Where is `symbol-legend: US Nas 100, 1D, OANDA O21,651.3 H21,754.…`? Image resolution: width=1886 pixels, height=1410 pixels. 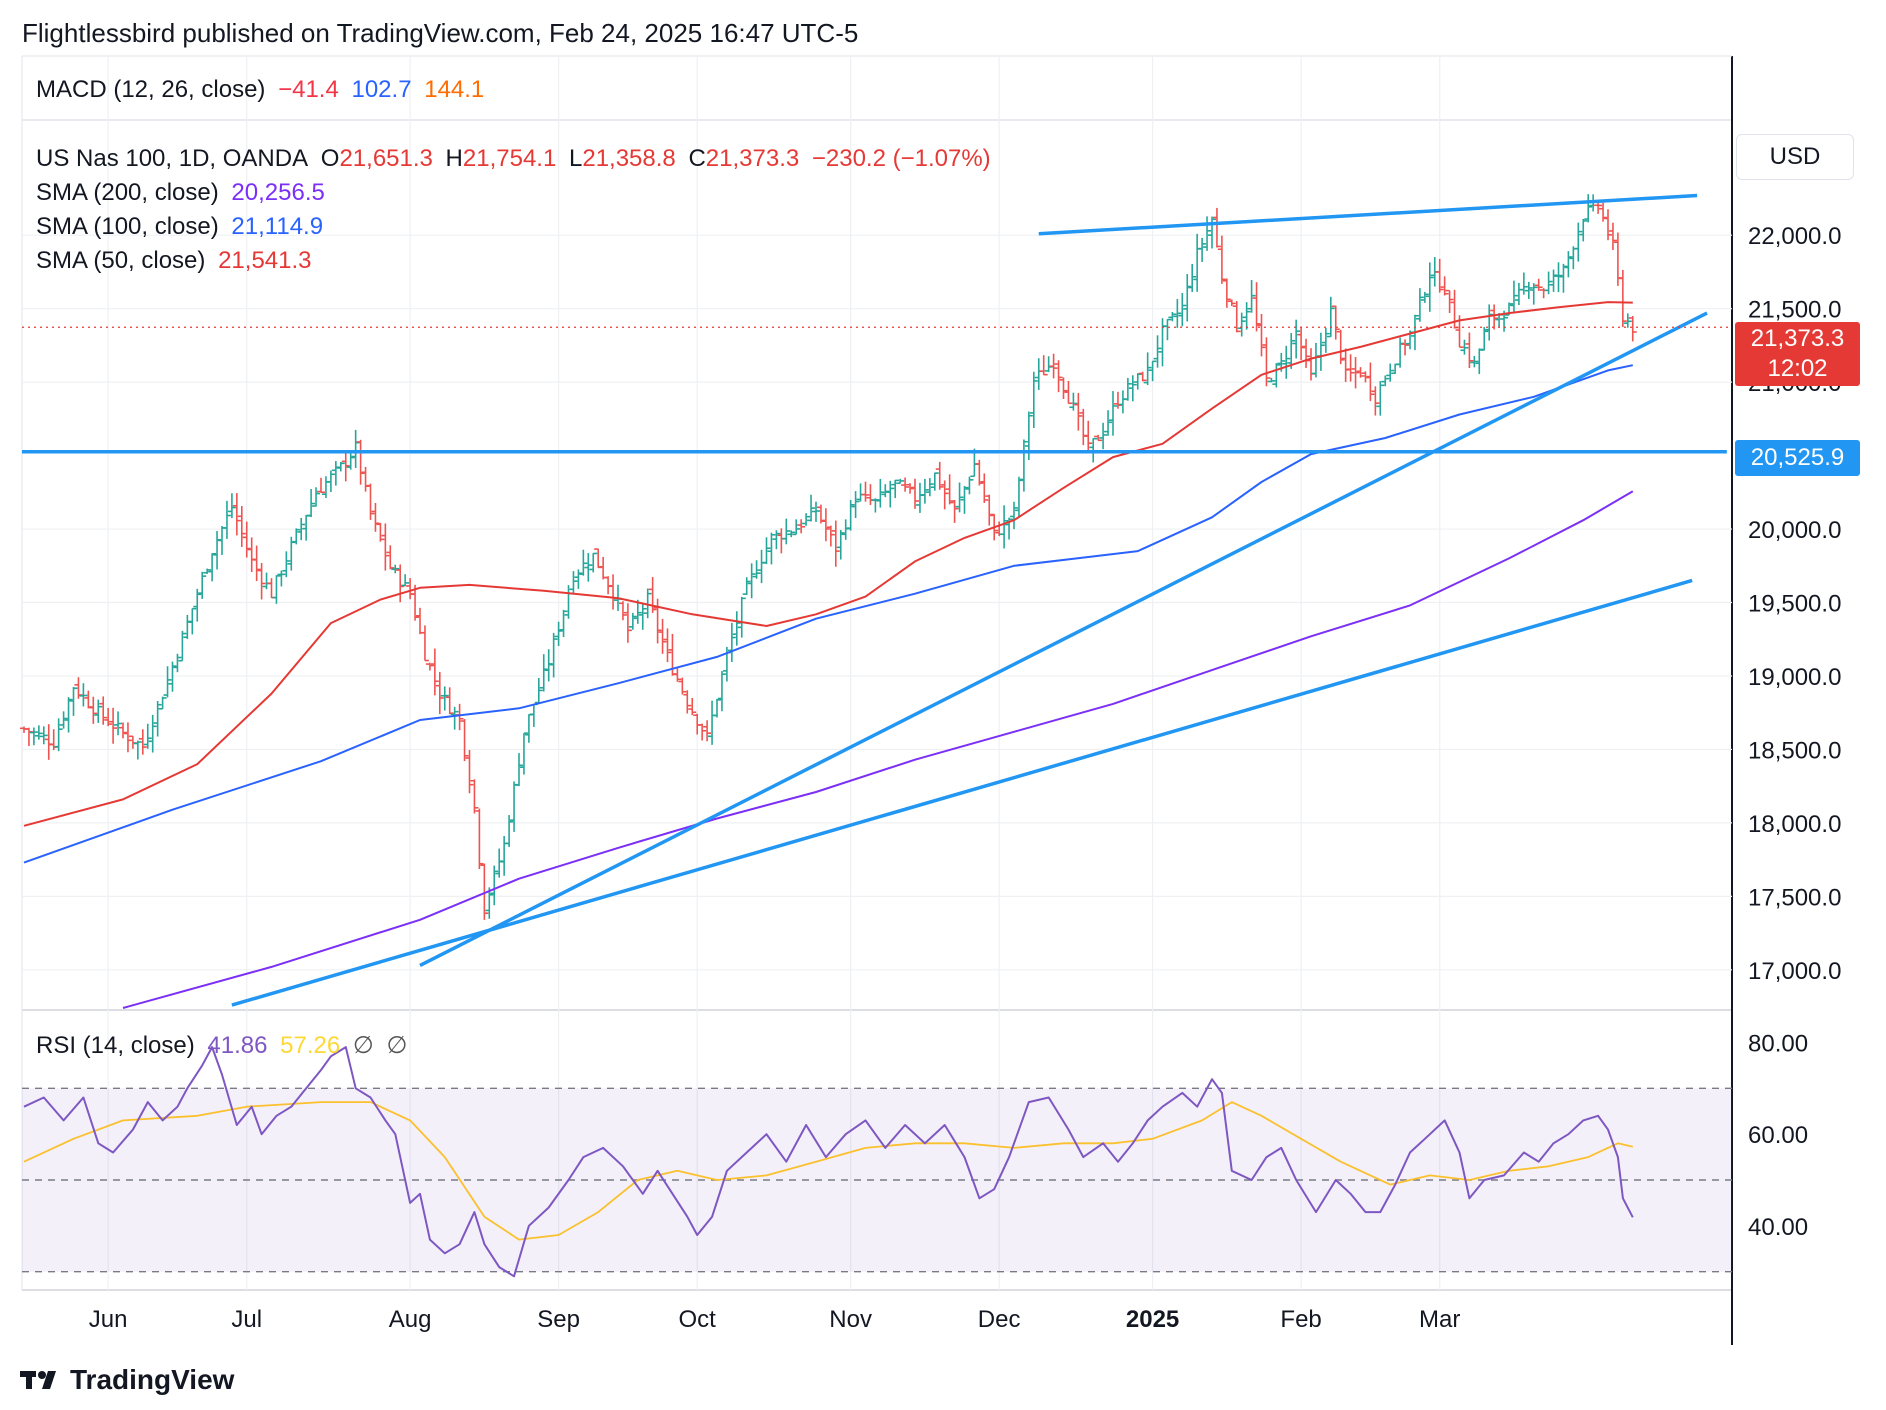 symbol-legend: US Nas 100, 1D, OANDA O21,651.3 H21,754.… is located at coordinates (516, 159).